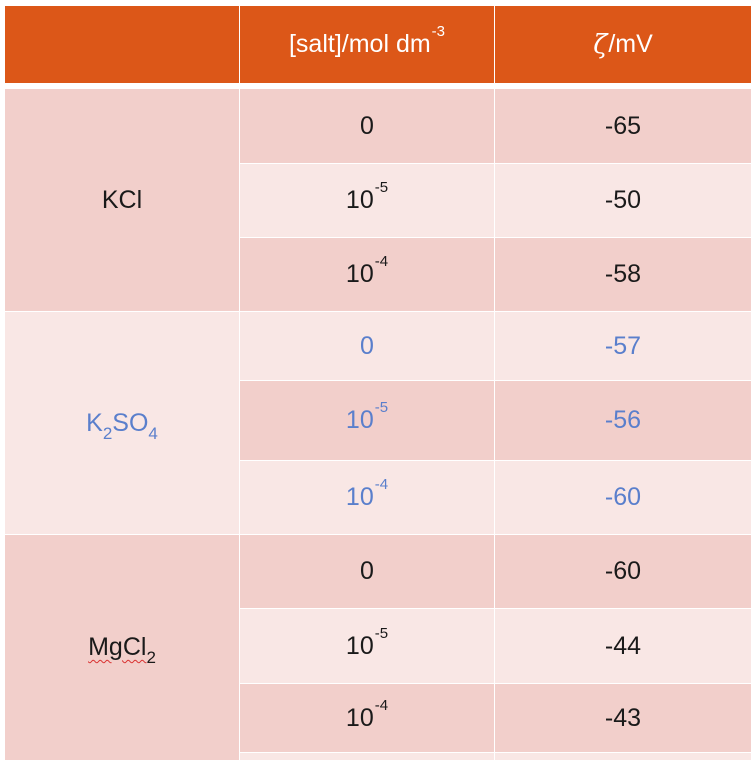  What do you see at coordinates (630, 44) in the screenshot?
I see `header-zeta-unit: /mV` at bounding box center [630, 44].